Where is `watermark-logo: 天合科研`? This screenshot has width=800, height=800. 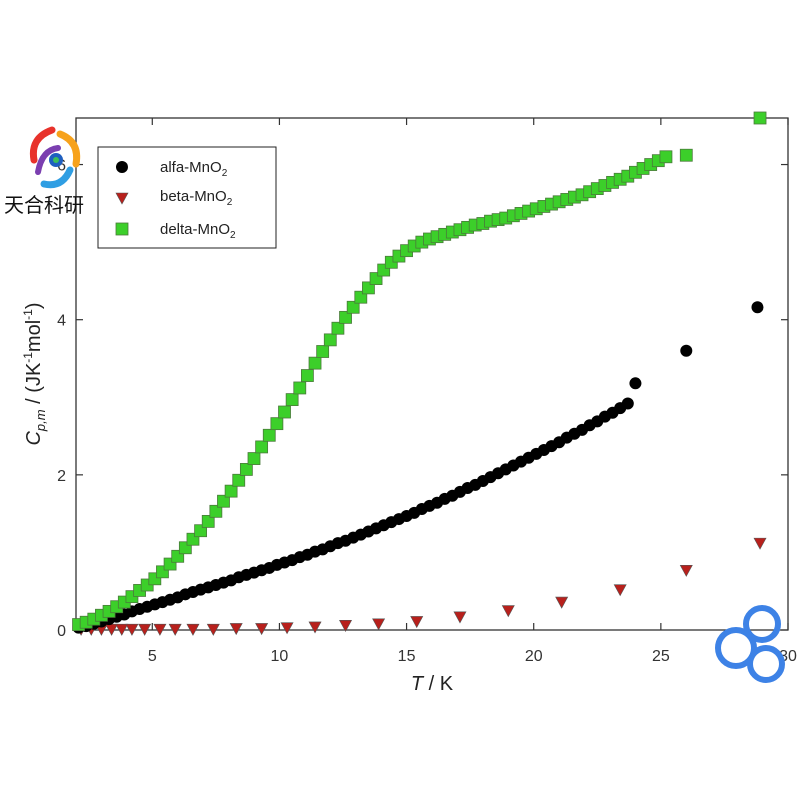
watermark-logo: 天合科研 is located at coordinates (44, 171).